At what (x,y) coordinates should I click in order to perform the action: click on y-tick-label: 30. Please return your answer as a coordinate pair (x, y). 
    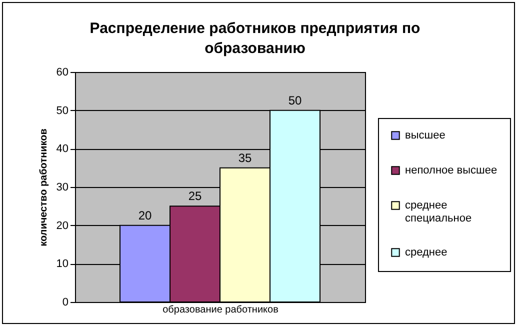
    Looking at the image, I should click on (62, 188).